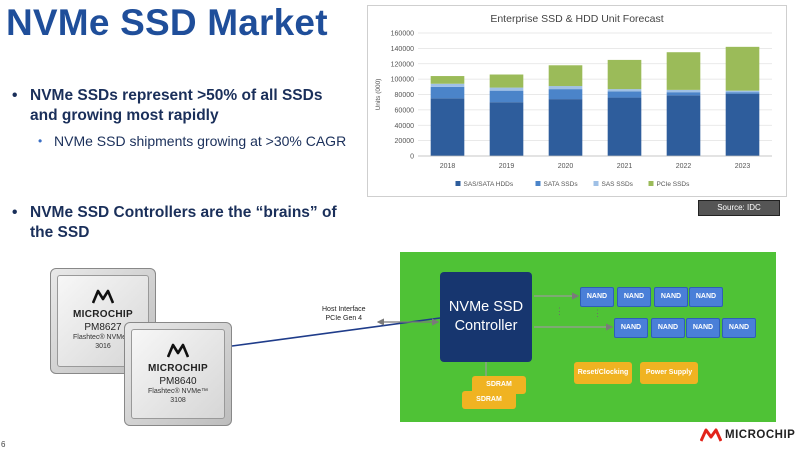 This screenshot has height=452, width=800. Describe the element at coordinates (405, 126) in the screenshot. I see `y-tick-label: 40000` at that location.